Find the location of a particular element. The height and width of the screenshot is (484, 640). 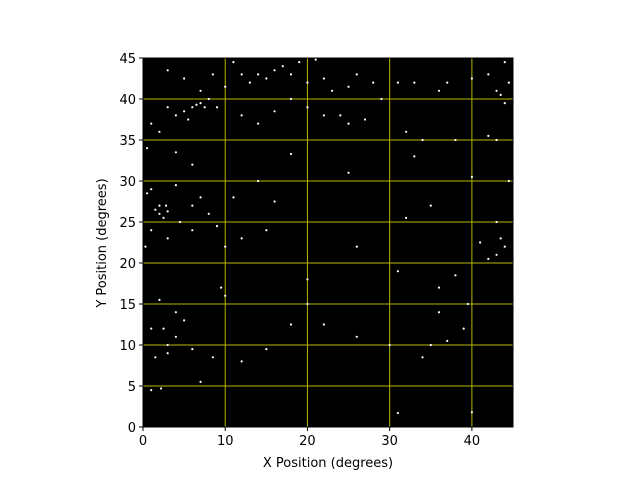

y-tick-label: 25 is located at coordinates (127, 223).